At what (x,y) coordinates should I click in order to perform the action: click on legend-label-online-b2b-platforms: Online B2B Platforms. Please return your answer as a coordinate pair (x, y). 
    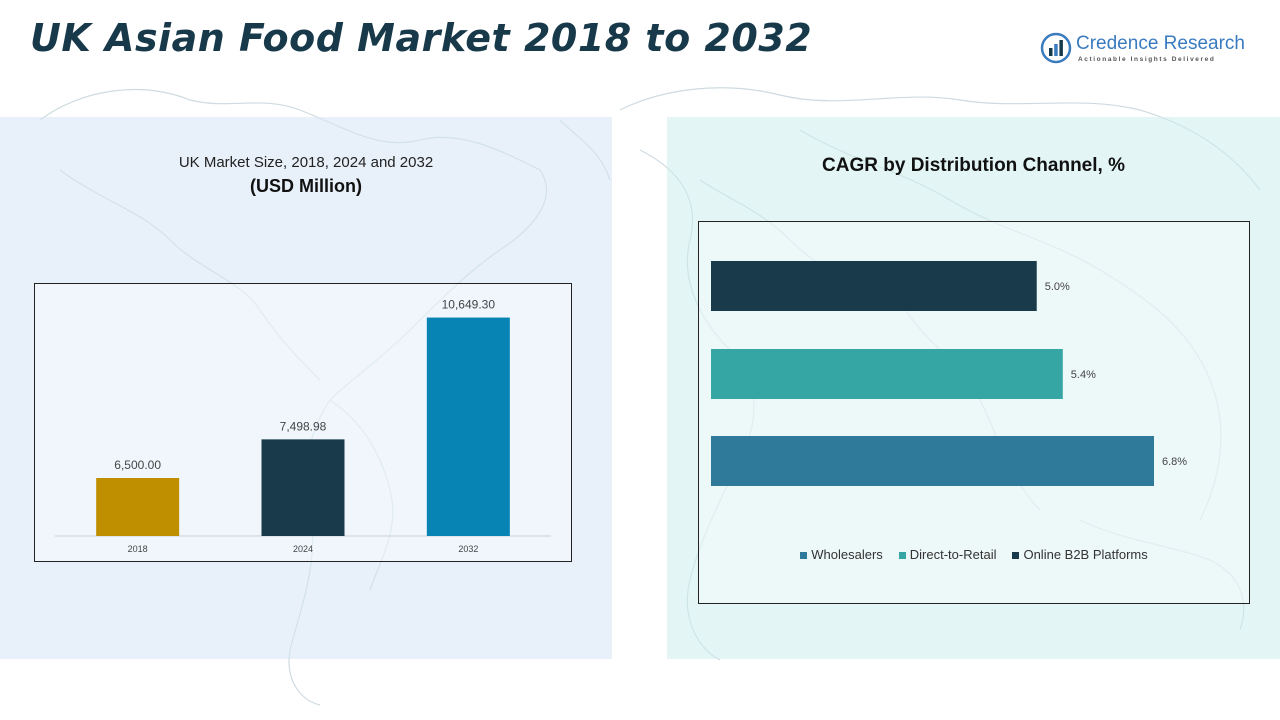
    Looking at the image, I should click on (1085, 554).